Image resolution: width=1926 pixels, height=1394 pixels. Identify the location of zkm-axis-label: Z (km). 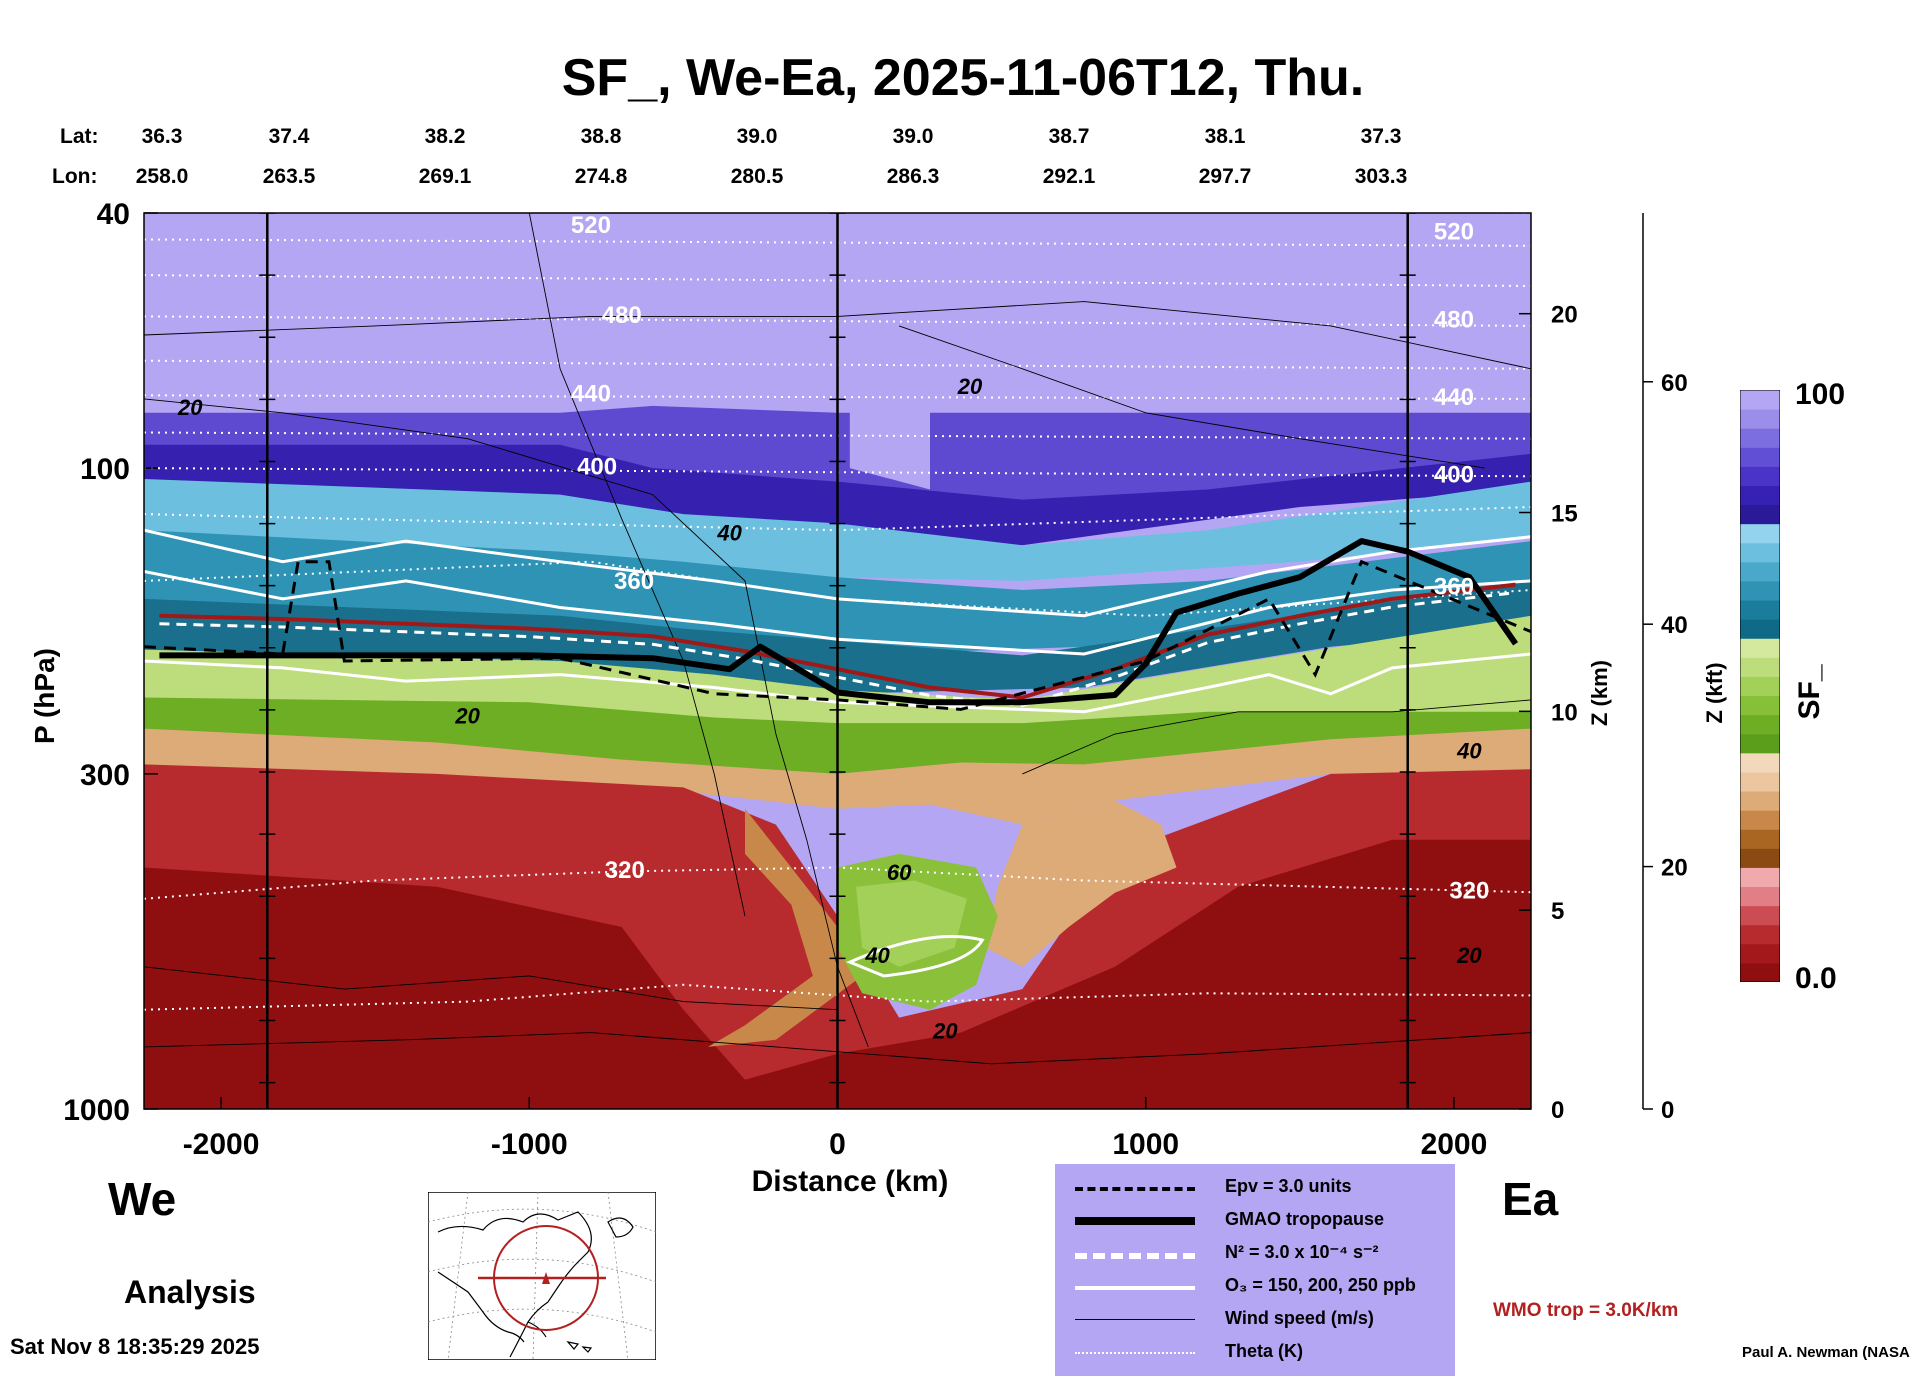
(1599, 693).